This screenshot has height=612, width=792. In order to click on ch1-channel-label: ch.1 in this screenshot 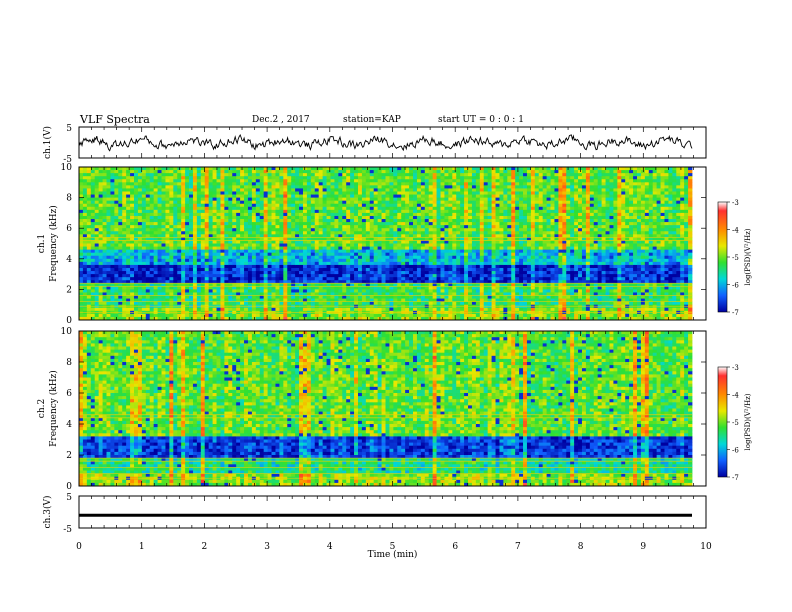, I will do `click(42, 243)`.